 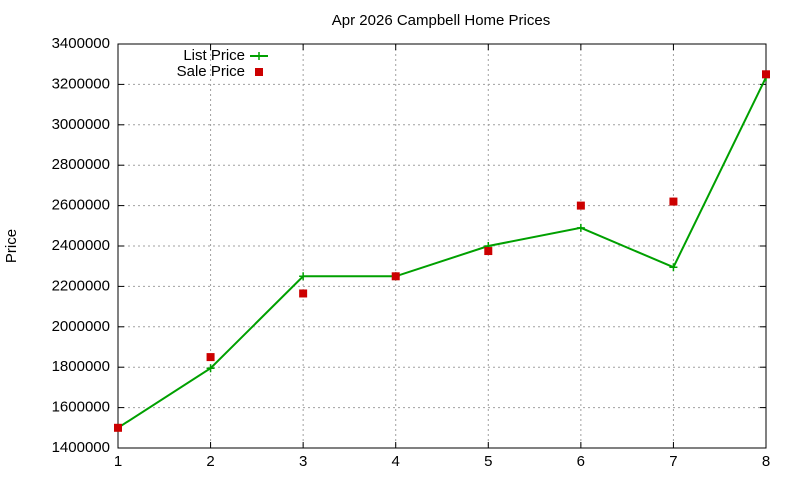 What do you see at coordinates (214, 55) in the screenshot?
I see `legend-label: List Price` at bounding box center [214, 55].